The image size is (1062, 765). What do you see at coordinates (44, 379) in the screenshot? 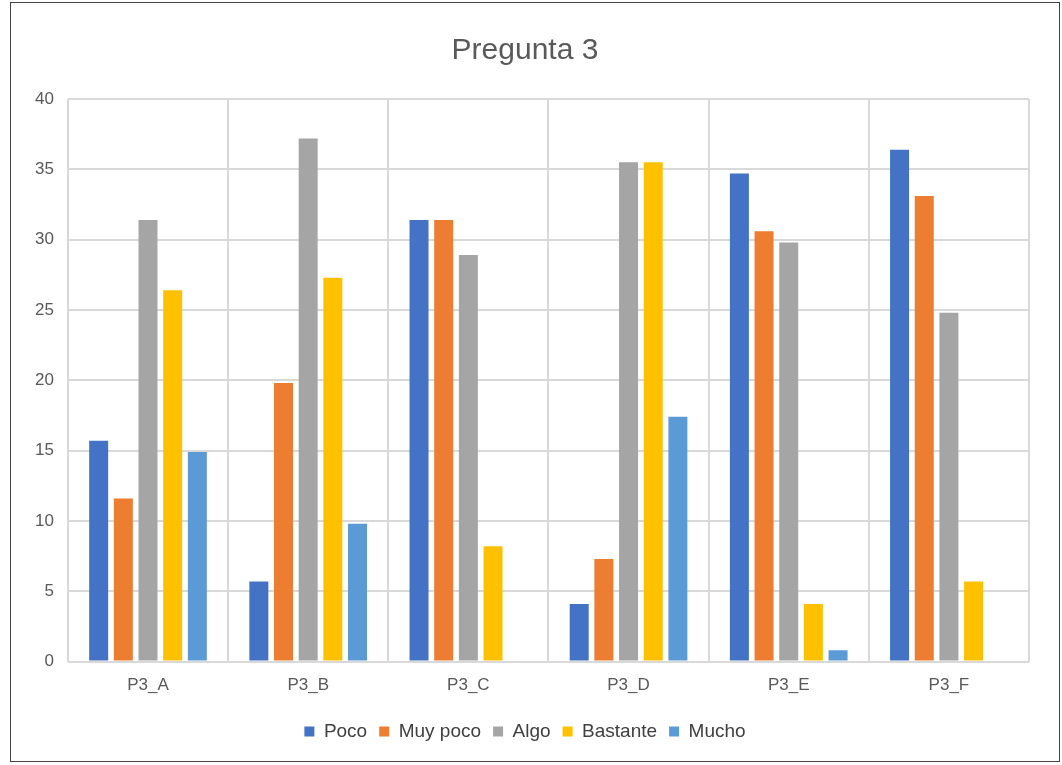
I see `y-tick-label: 20` at bounding box center [44, 379].